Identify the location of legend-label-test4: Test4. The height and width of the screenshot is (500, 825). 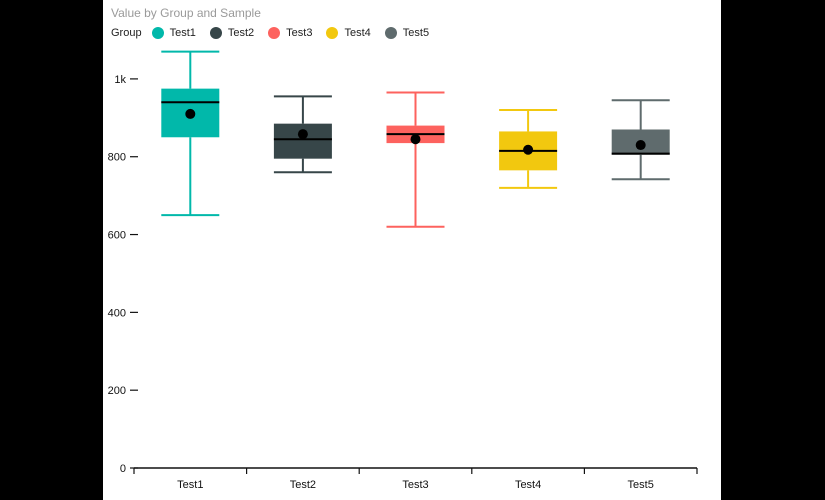
(357, 33).